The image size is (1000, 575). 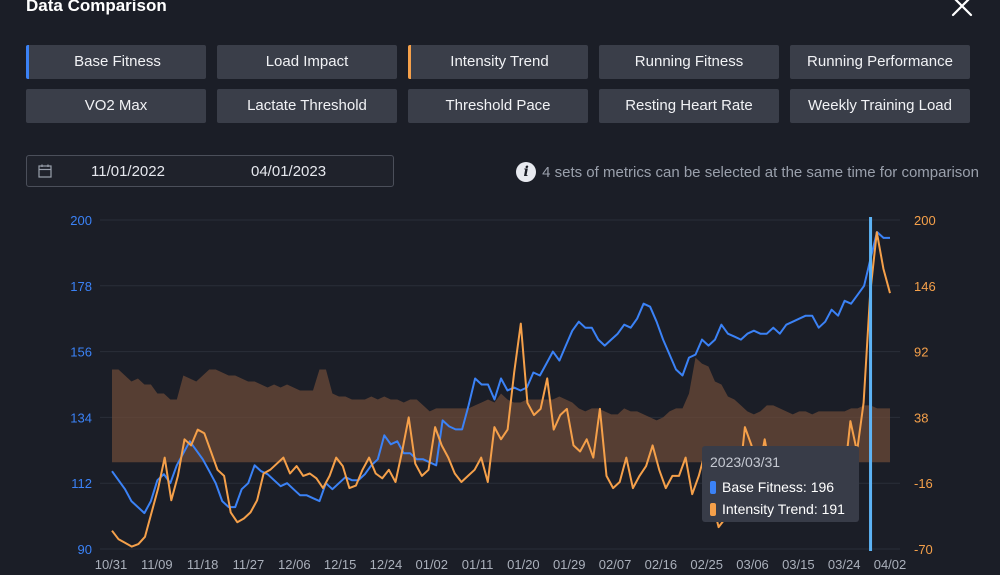 I want to click on end-date: 04/01/2023, so click(x=289, y=171).